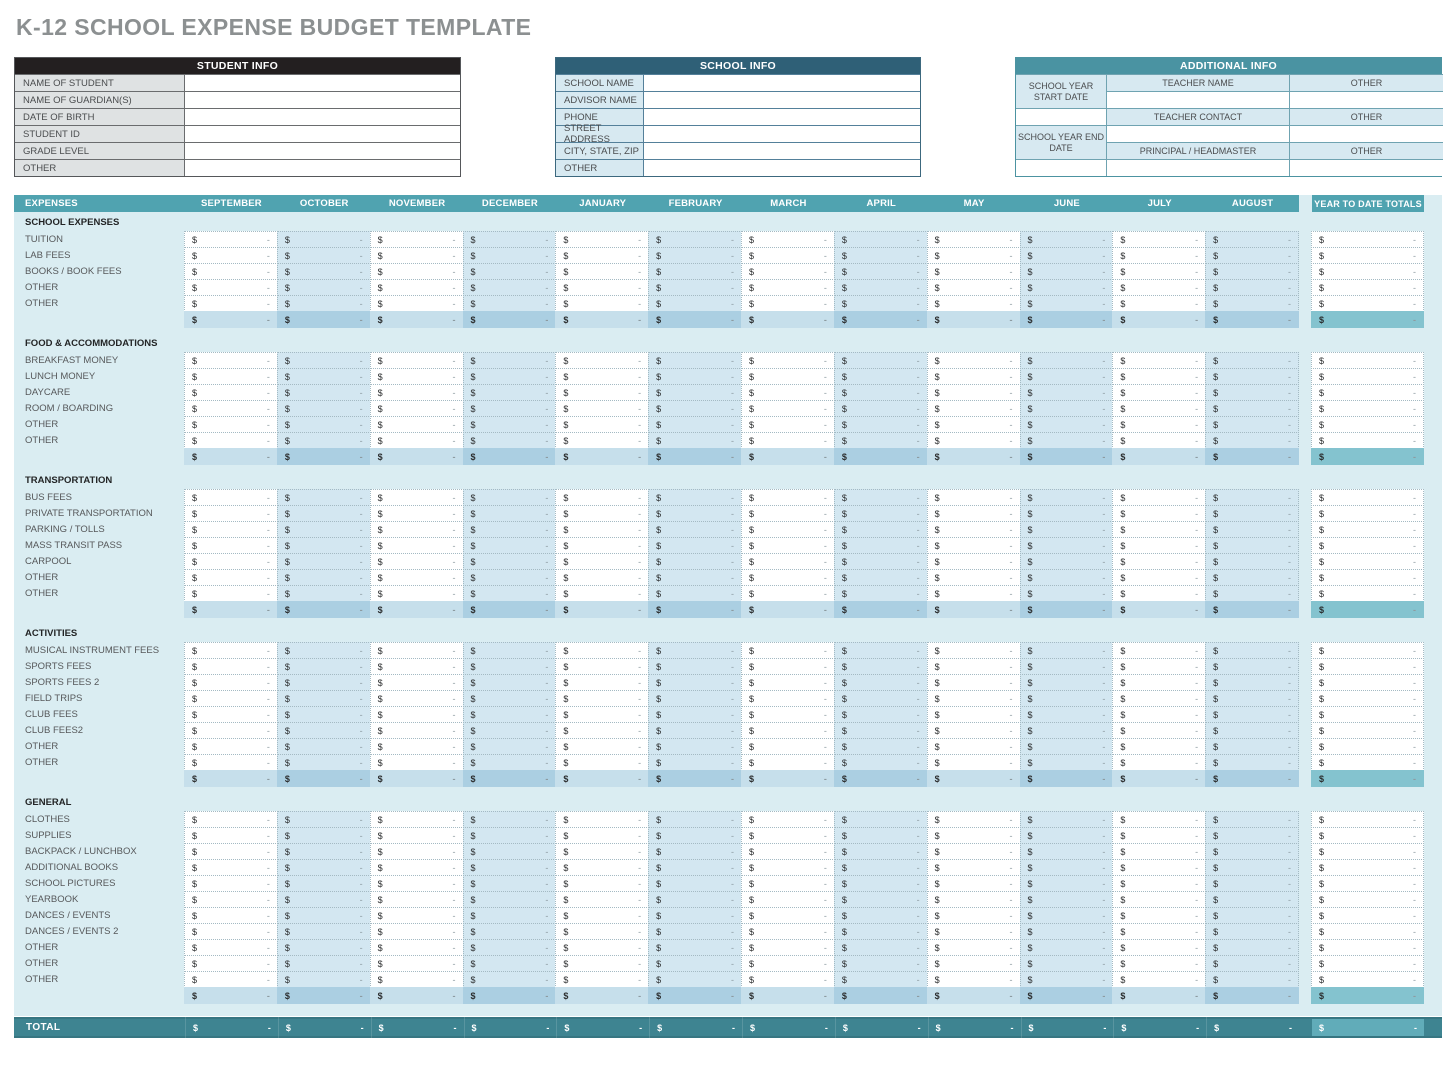 Image resolution: width=1456 pixels, height=1072 pixels. What do you see at coordinates (1061, 167) in the screenshot?
I see `school-year-end-input` at bounding box center [1061, 167].